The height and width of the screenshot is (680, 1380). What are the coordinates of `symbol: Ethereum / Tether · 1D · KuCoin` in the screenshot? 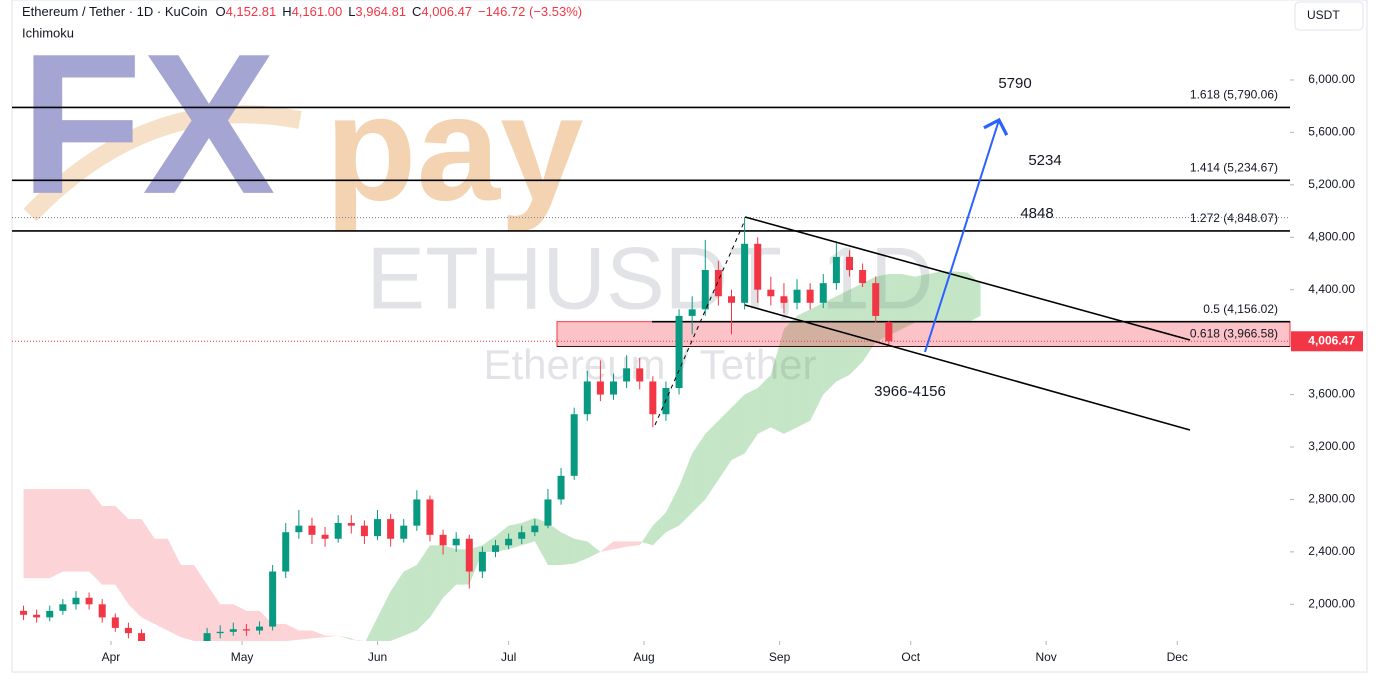 It's located at (114, 11).